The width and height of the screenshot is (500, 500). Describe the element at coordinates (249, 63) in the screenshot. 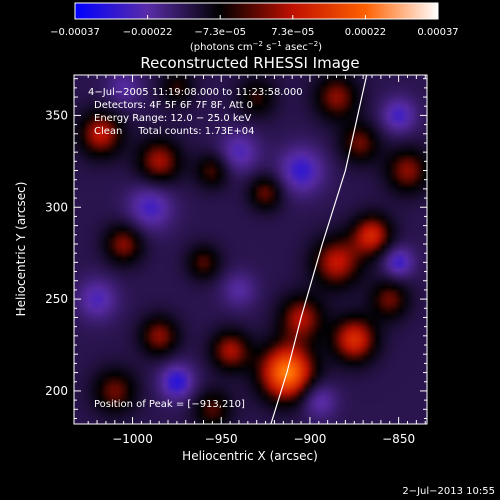

I see `chart-title: Reconstructed RHESSI Image` at that location.